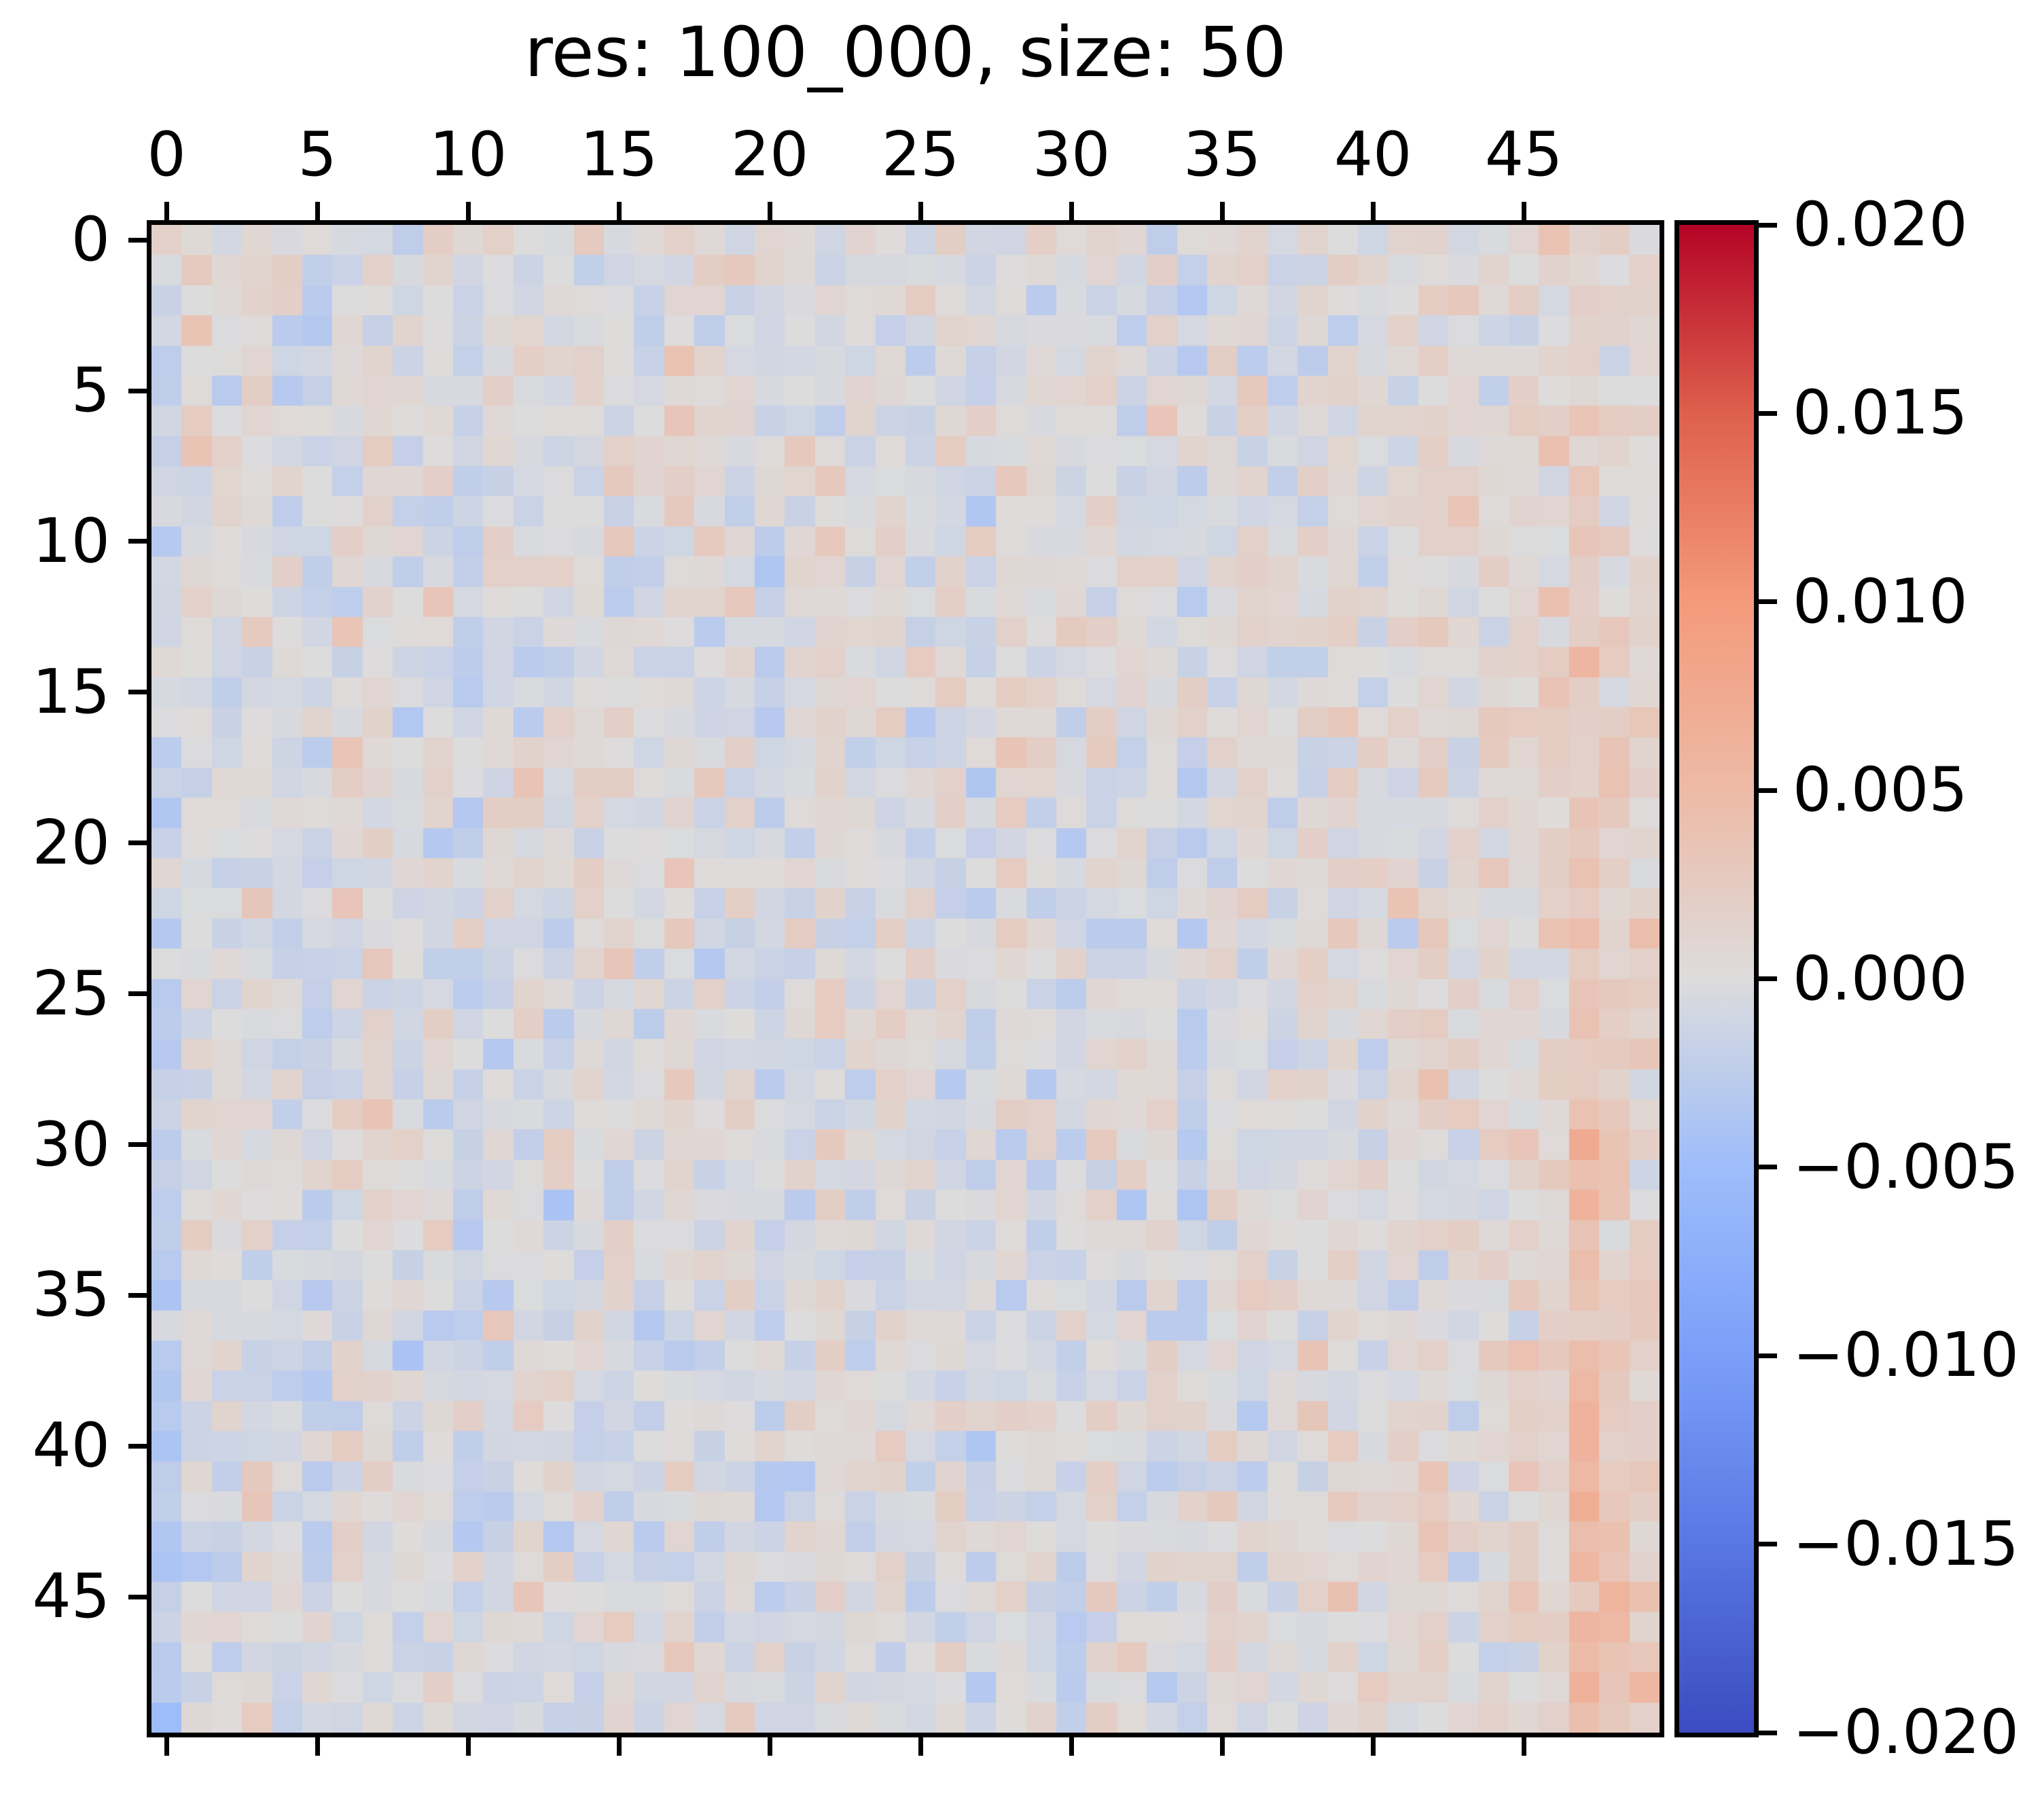  Describe the element at coordinates (1880, 790) in the screenshot. I see `colorbar-tick-label: 0.005` at that location.